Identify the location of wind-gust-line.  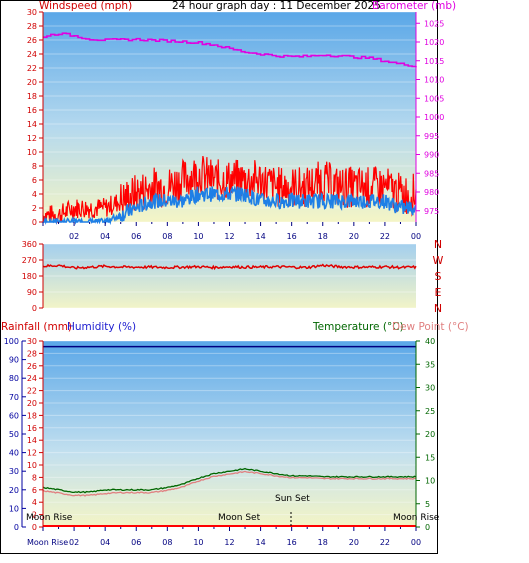
(229, 189).